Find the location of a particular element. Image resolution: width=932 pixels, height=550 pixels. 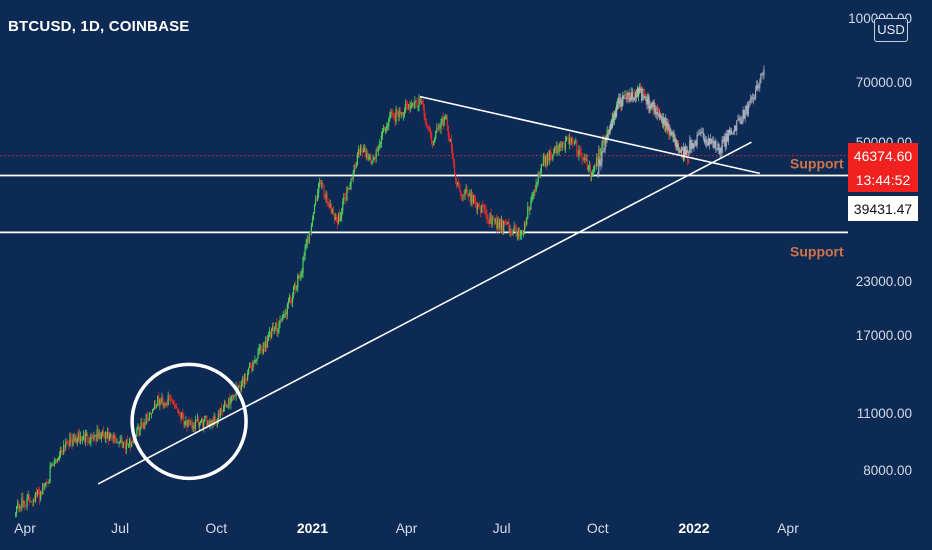

x-tick-label: Oct is located at coordinates (598, 528).